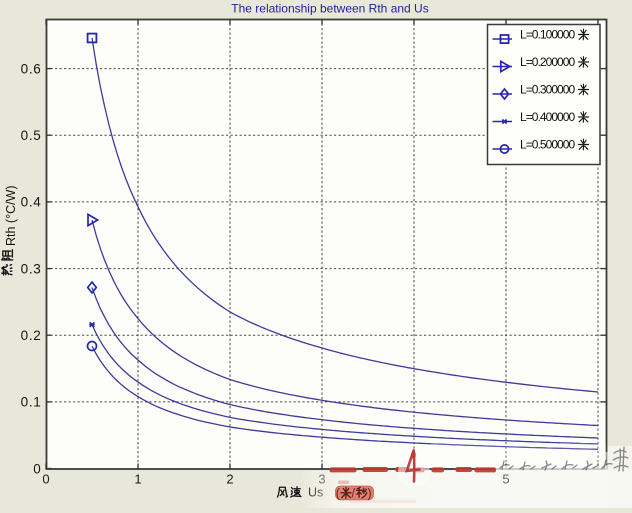 The image size is (632, 513). What do you see at coordinates (31, 335) in the screenshot?
I see `svg-text: 0.2` at bounding box center [31, 335].